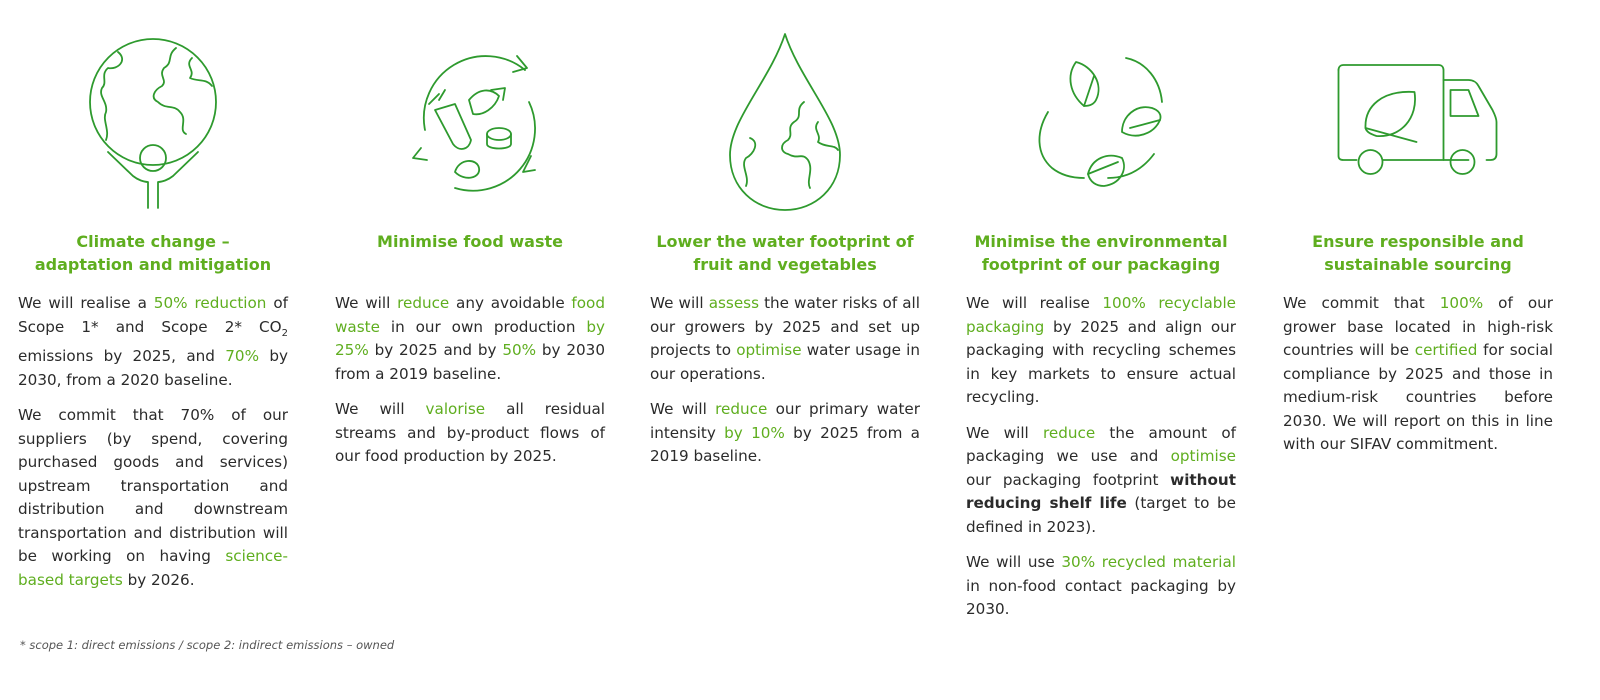 Image resolution: width=1600 pixels, height=700 pixels. What do you see at coordinates (153, 120) in the screenshot?
I see `globe-person-icon` at bounding box center [153, 120].